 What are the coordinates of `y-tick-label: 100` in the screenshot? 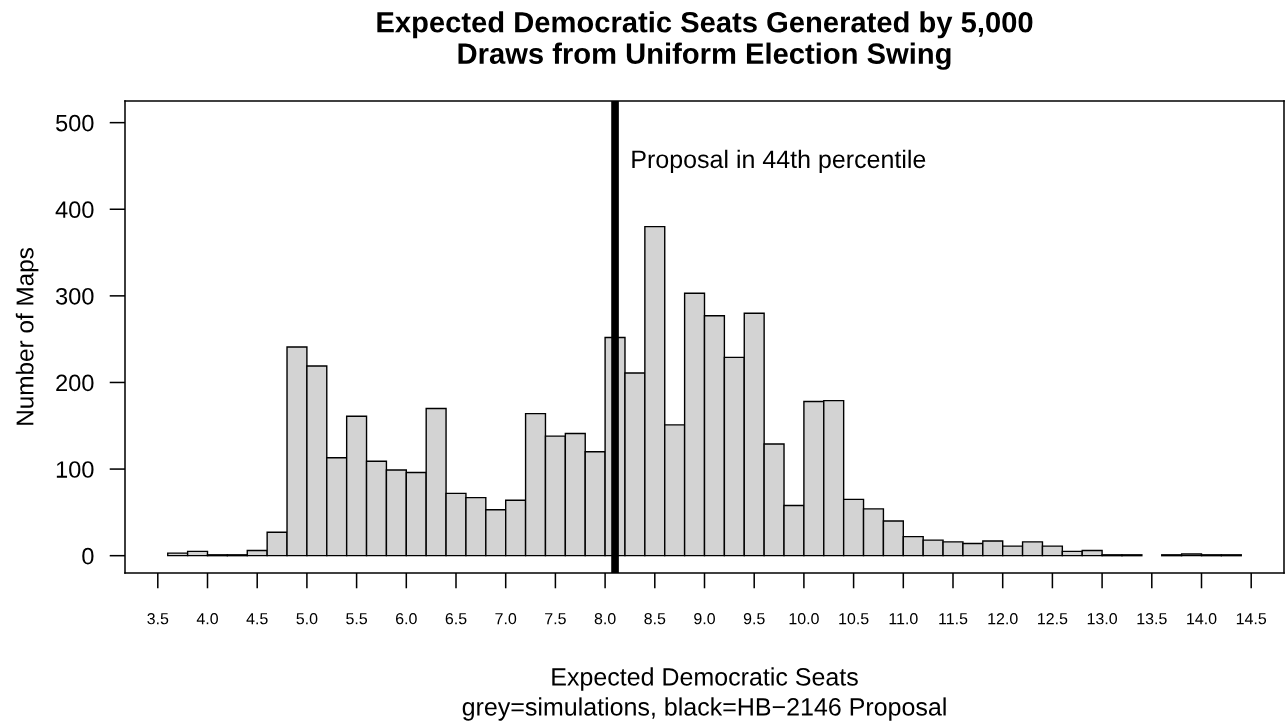 It's located at (75, 469).